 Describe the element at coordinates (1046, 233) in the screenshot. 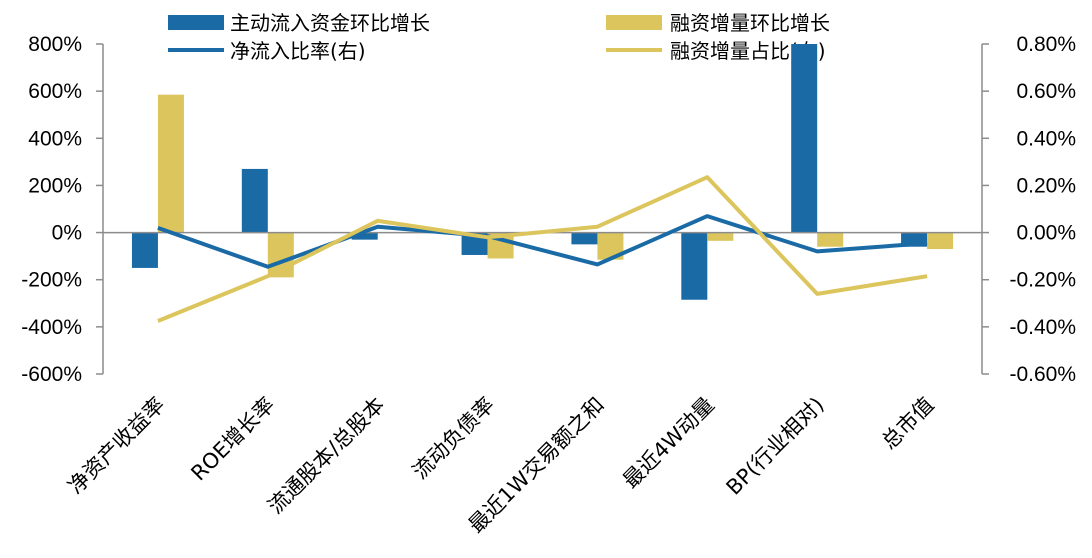

I see `right-tick-label: 0.00%` at that location.